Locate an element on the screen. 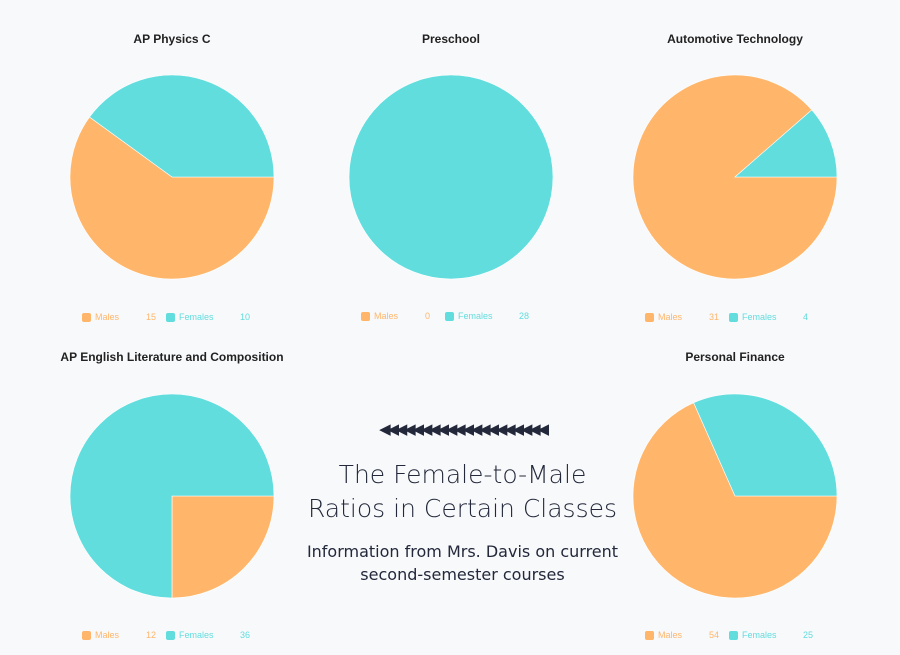 This screenshot has height=655, width=900. chart-legend: Males 0 Females 28 is located at coordinates (471, 317).